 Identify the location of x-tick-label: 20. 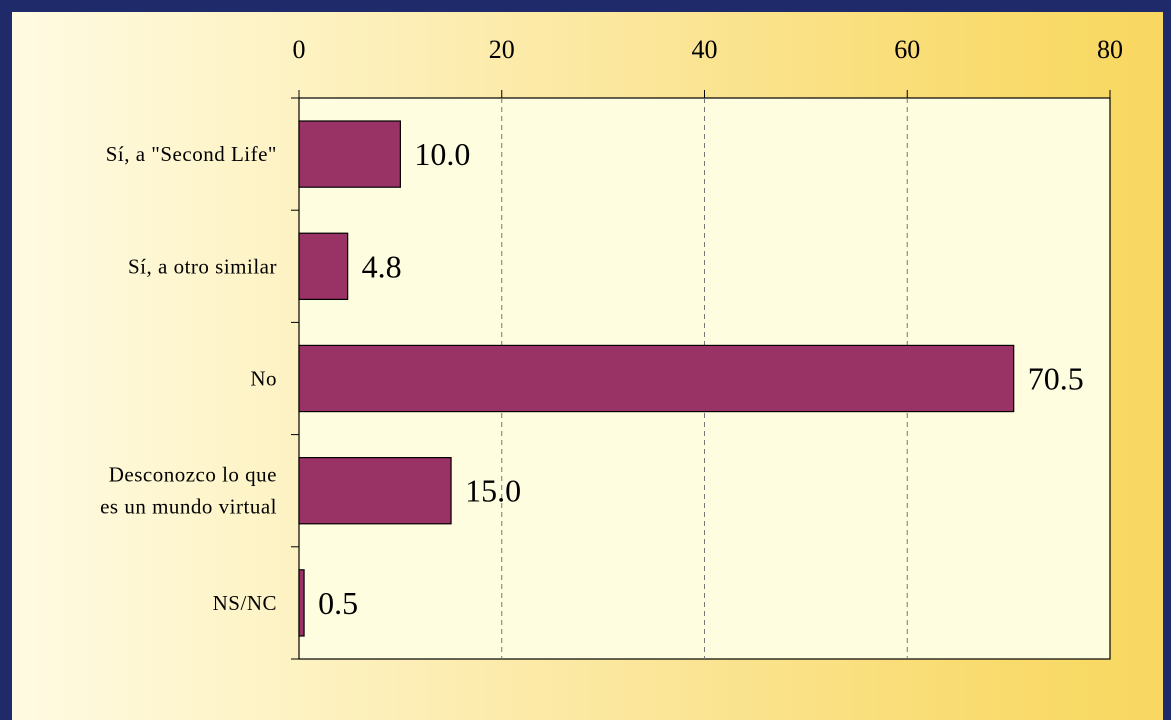
(502, 49).